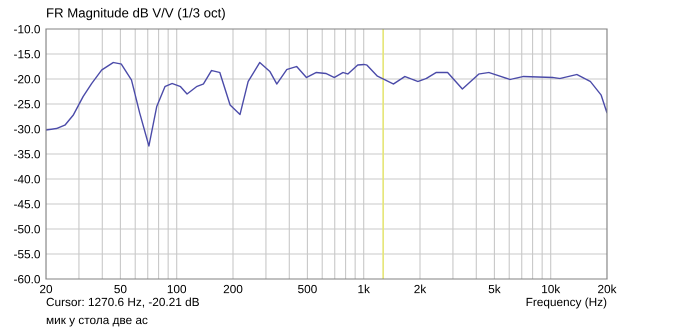  I want to click on x-tick-label: 20, so click(46, 289).